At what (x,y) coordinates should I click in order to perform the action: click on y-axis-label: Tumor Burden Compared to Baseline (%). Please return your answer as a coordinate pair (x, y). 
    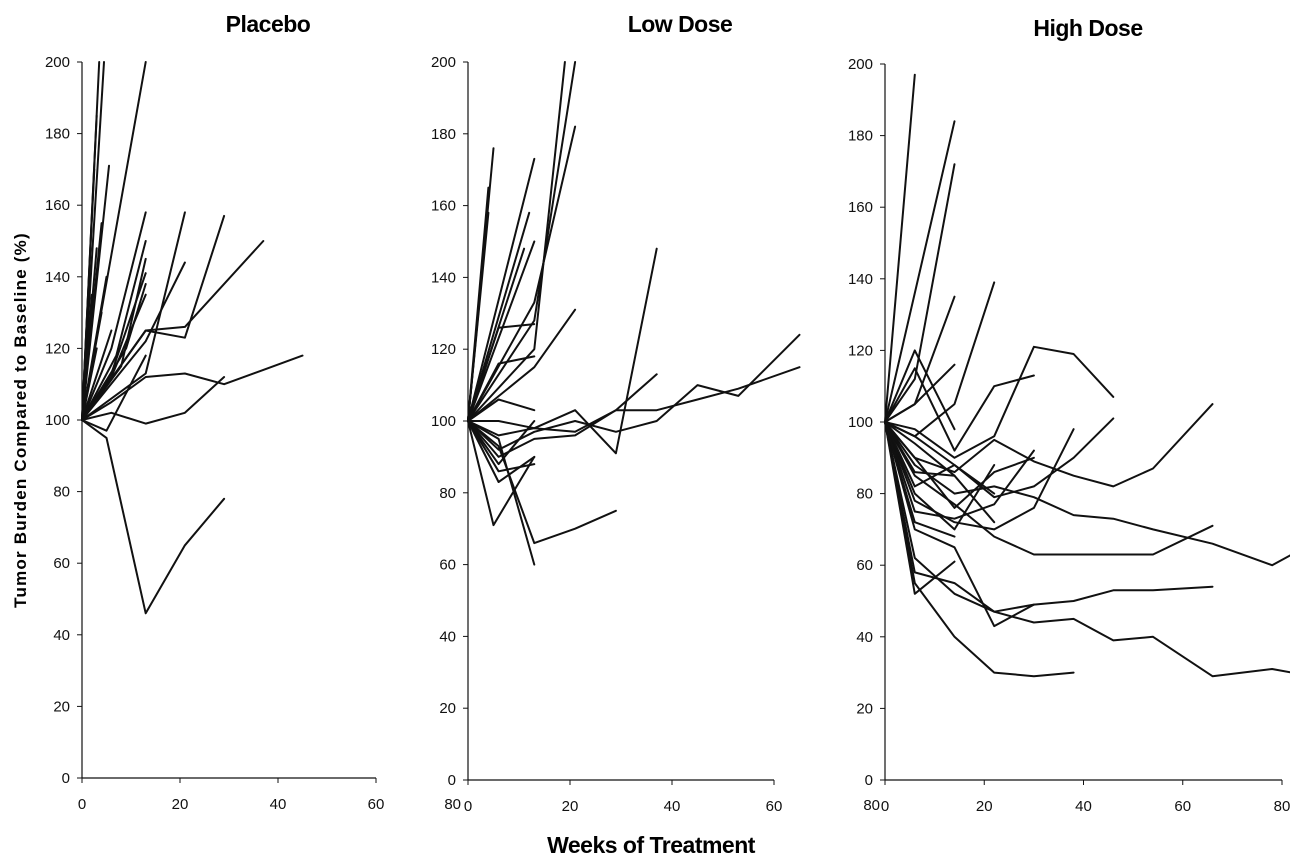
    Looking at the image, I should click on (20, 420).